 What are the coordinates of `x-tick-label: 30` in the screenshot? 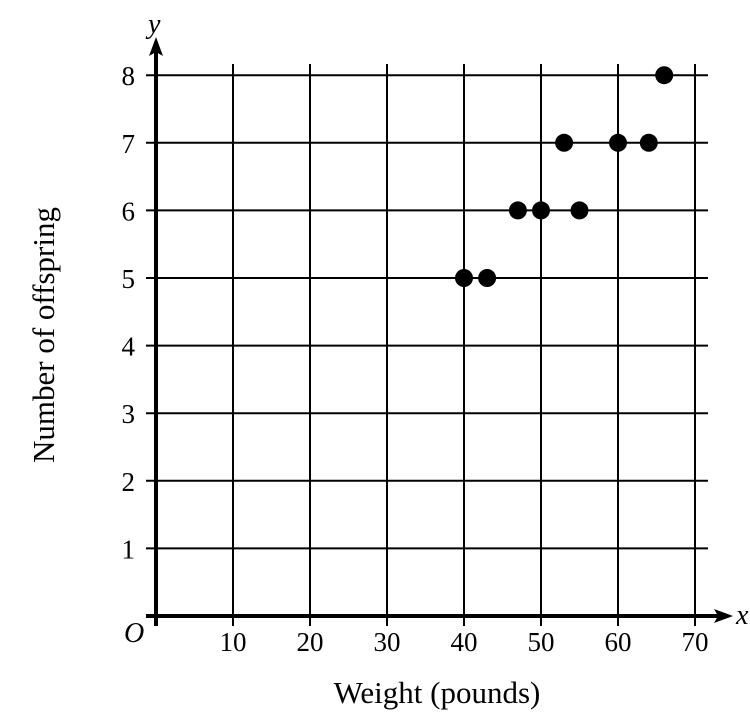 It's located at (387, 642).